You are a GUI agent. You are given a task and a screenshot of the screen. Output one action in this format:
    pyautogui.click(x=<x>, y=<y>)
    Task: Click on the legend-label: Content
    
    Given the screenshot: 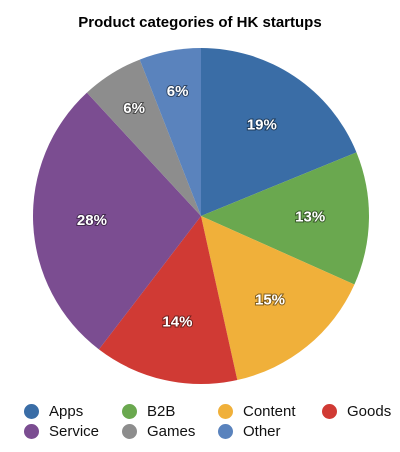 What is the action you would take?
    pyautogui.click(x=269, y=411)
    